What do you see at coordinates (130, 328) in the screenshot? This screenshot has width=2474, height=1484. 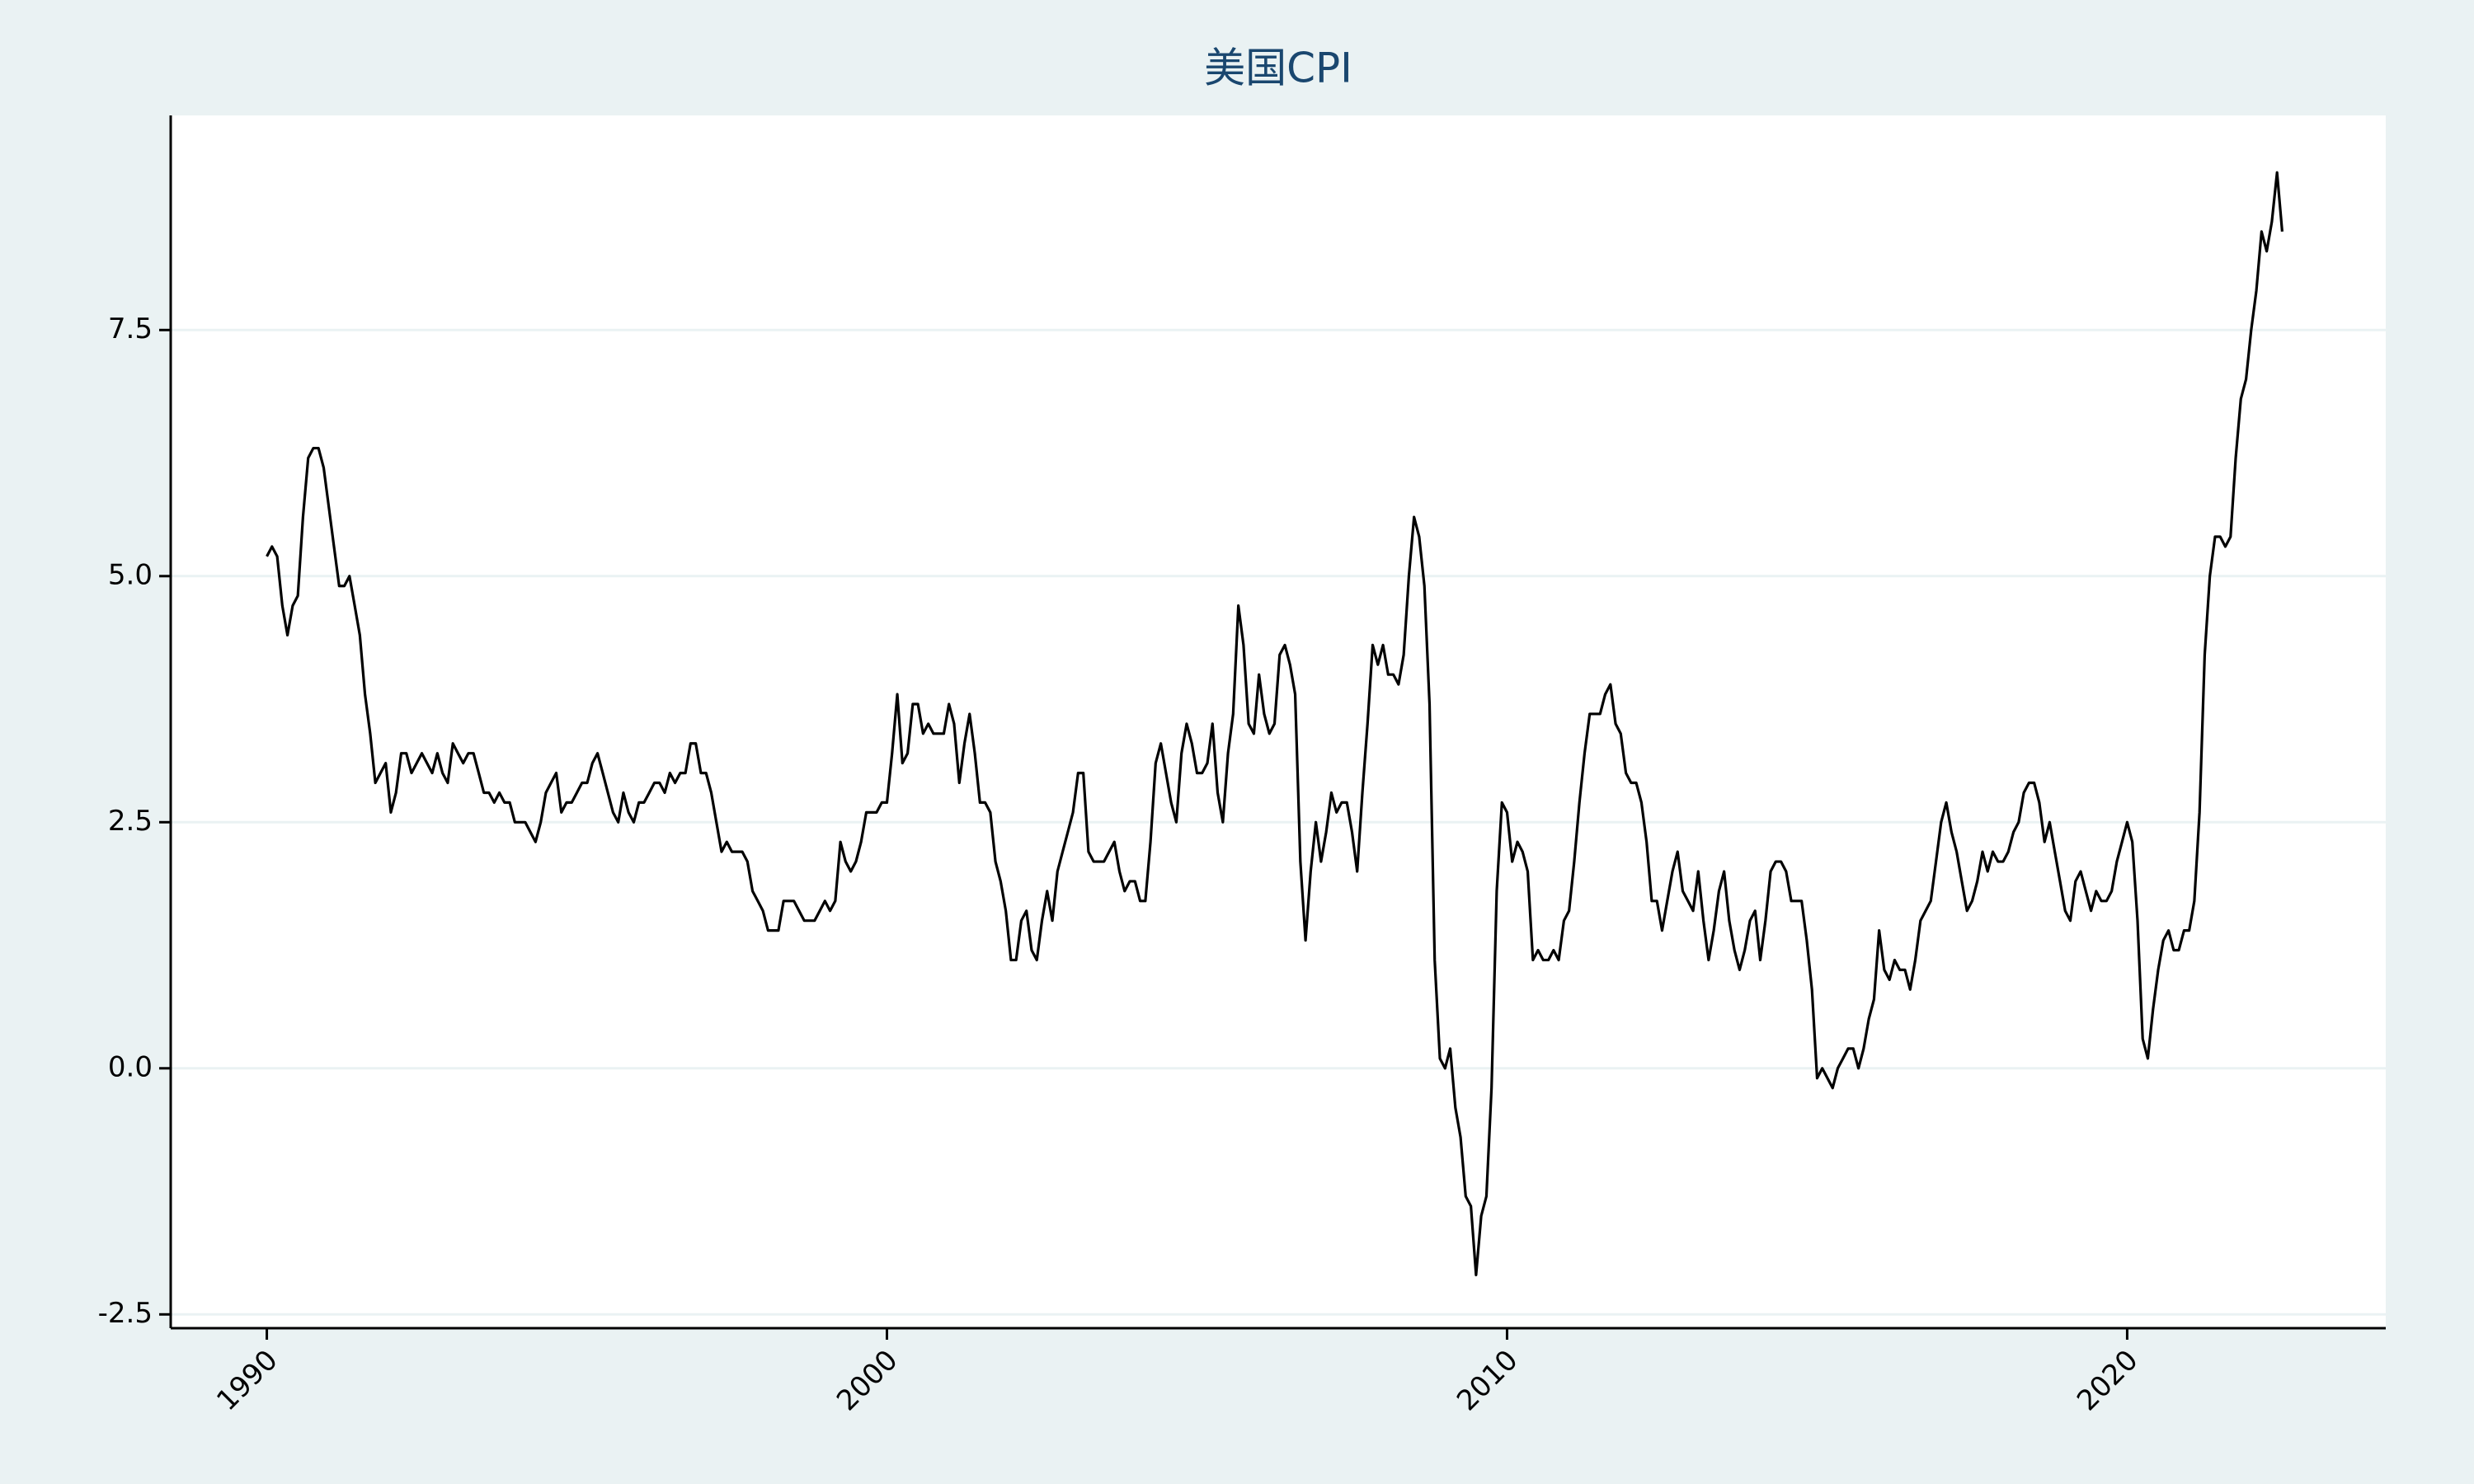 I see `y-tick-label: 7.5` at bounding box center [130, 328].